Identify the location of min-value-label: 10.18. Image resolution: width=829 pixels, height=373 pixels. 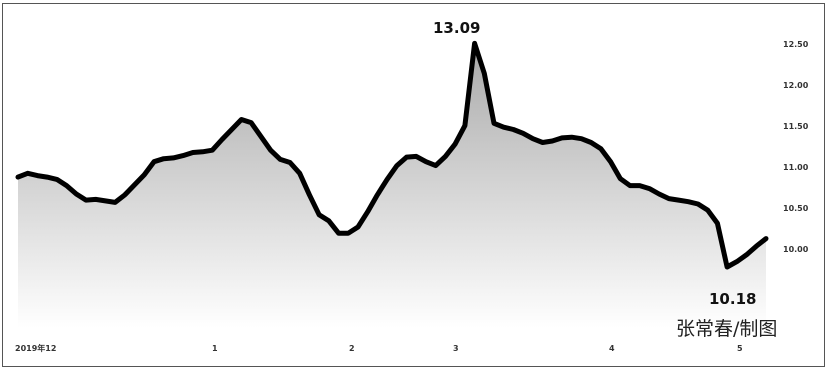
(732, 299).